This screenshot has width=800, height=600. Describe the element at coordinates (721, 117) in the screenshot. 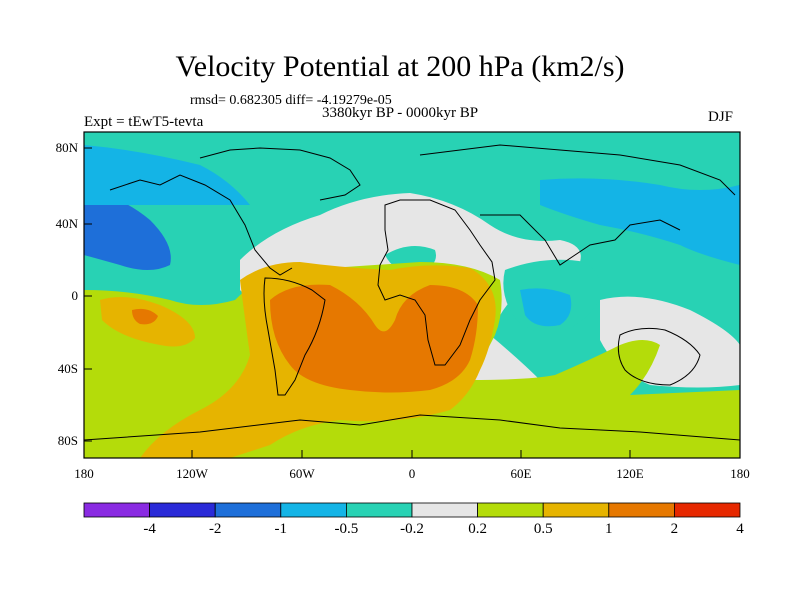

I see `season-label: DJF` at that location.